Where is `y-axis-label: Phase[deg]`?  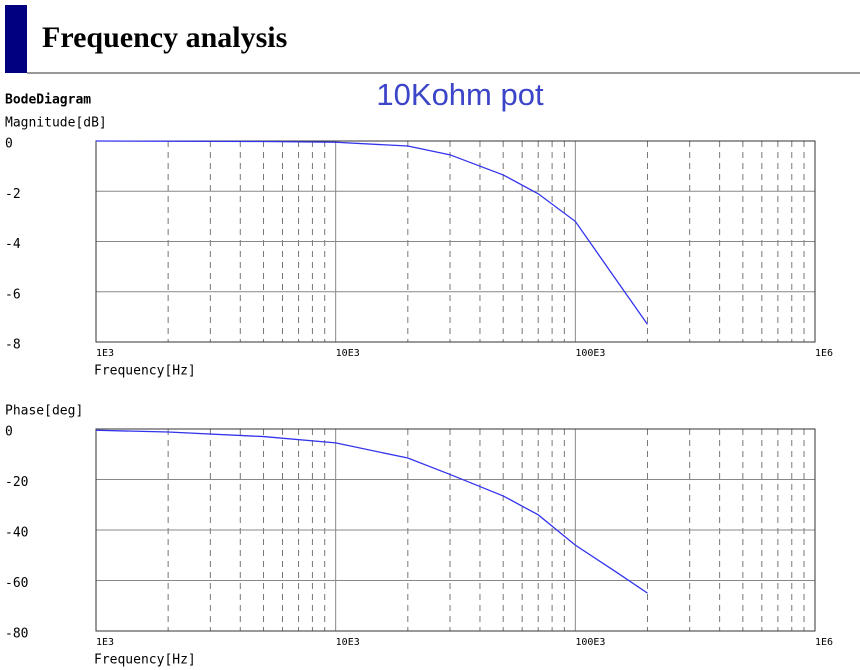 y-axis-label: Phase[deg] is located at coordinates (44, 411).